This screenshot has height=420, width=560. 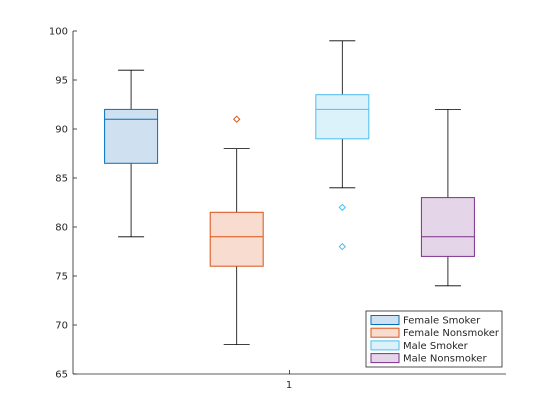 I want to click on box-female-nonsmoker, so click(x=236, y=230).